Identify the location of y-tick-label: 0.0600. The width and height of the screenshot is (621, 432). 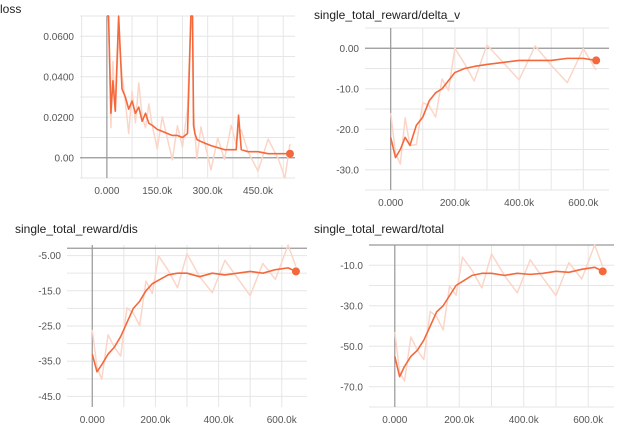
(58, 37).